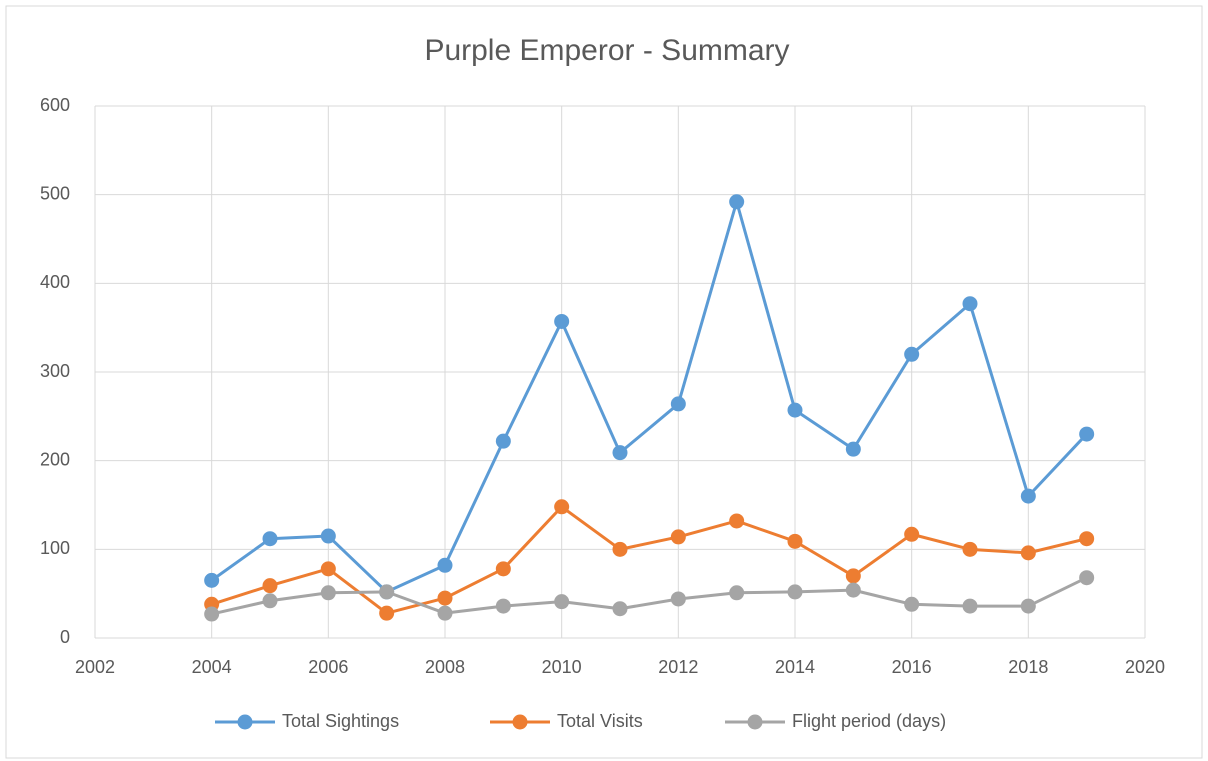 This screenshot has height=761, width=1208. What do you see at coordinates (795, 667) in the screenshot?
I see `x-tick-label: 2014` at bounding box center [795, 667].